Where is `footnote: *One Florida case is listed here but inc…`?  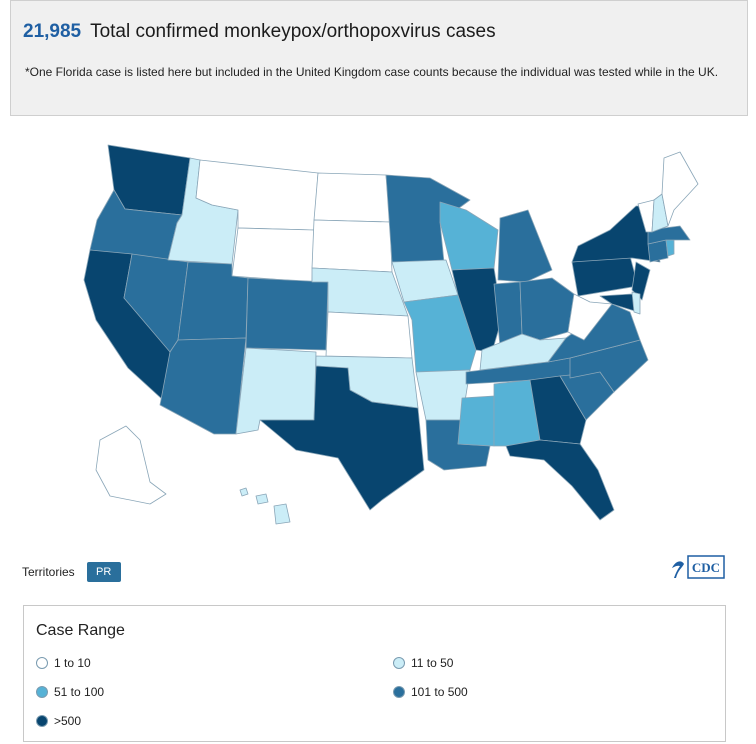 footnote: *One Florida case is listed here but inc… is located at coordinates (372, 72).